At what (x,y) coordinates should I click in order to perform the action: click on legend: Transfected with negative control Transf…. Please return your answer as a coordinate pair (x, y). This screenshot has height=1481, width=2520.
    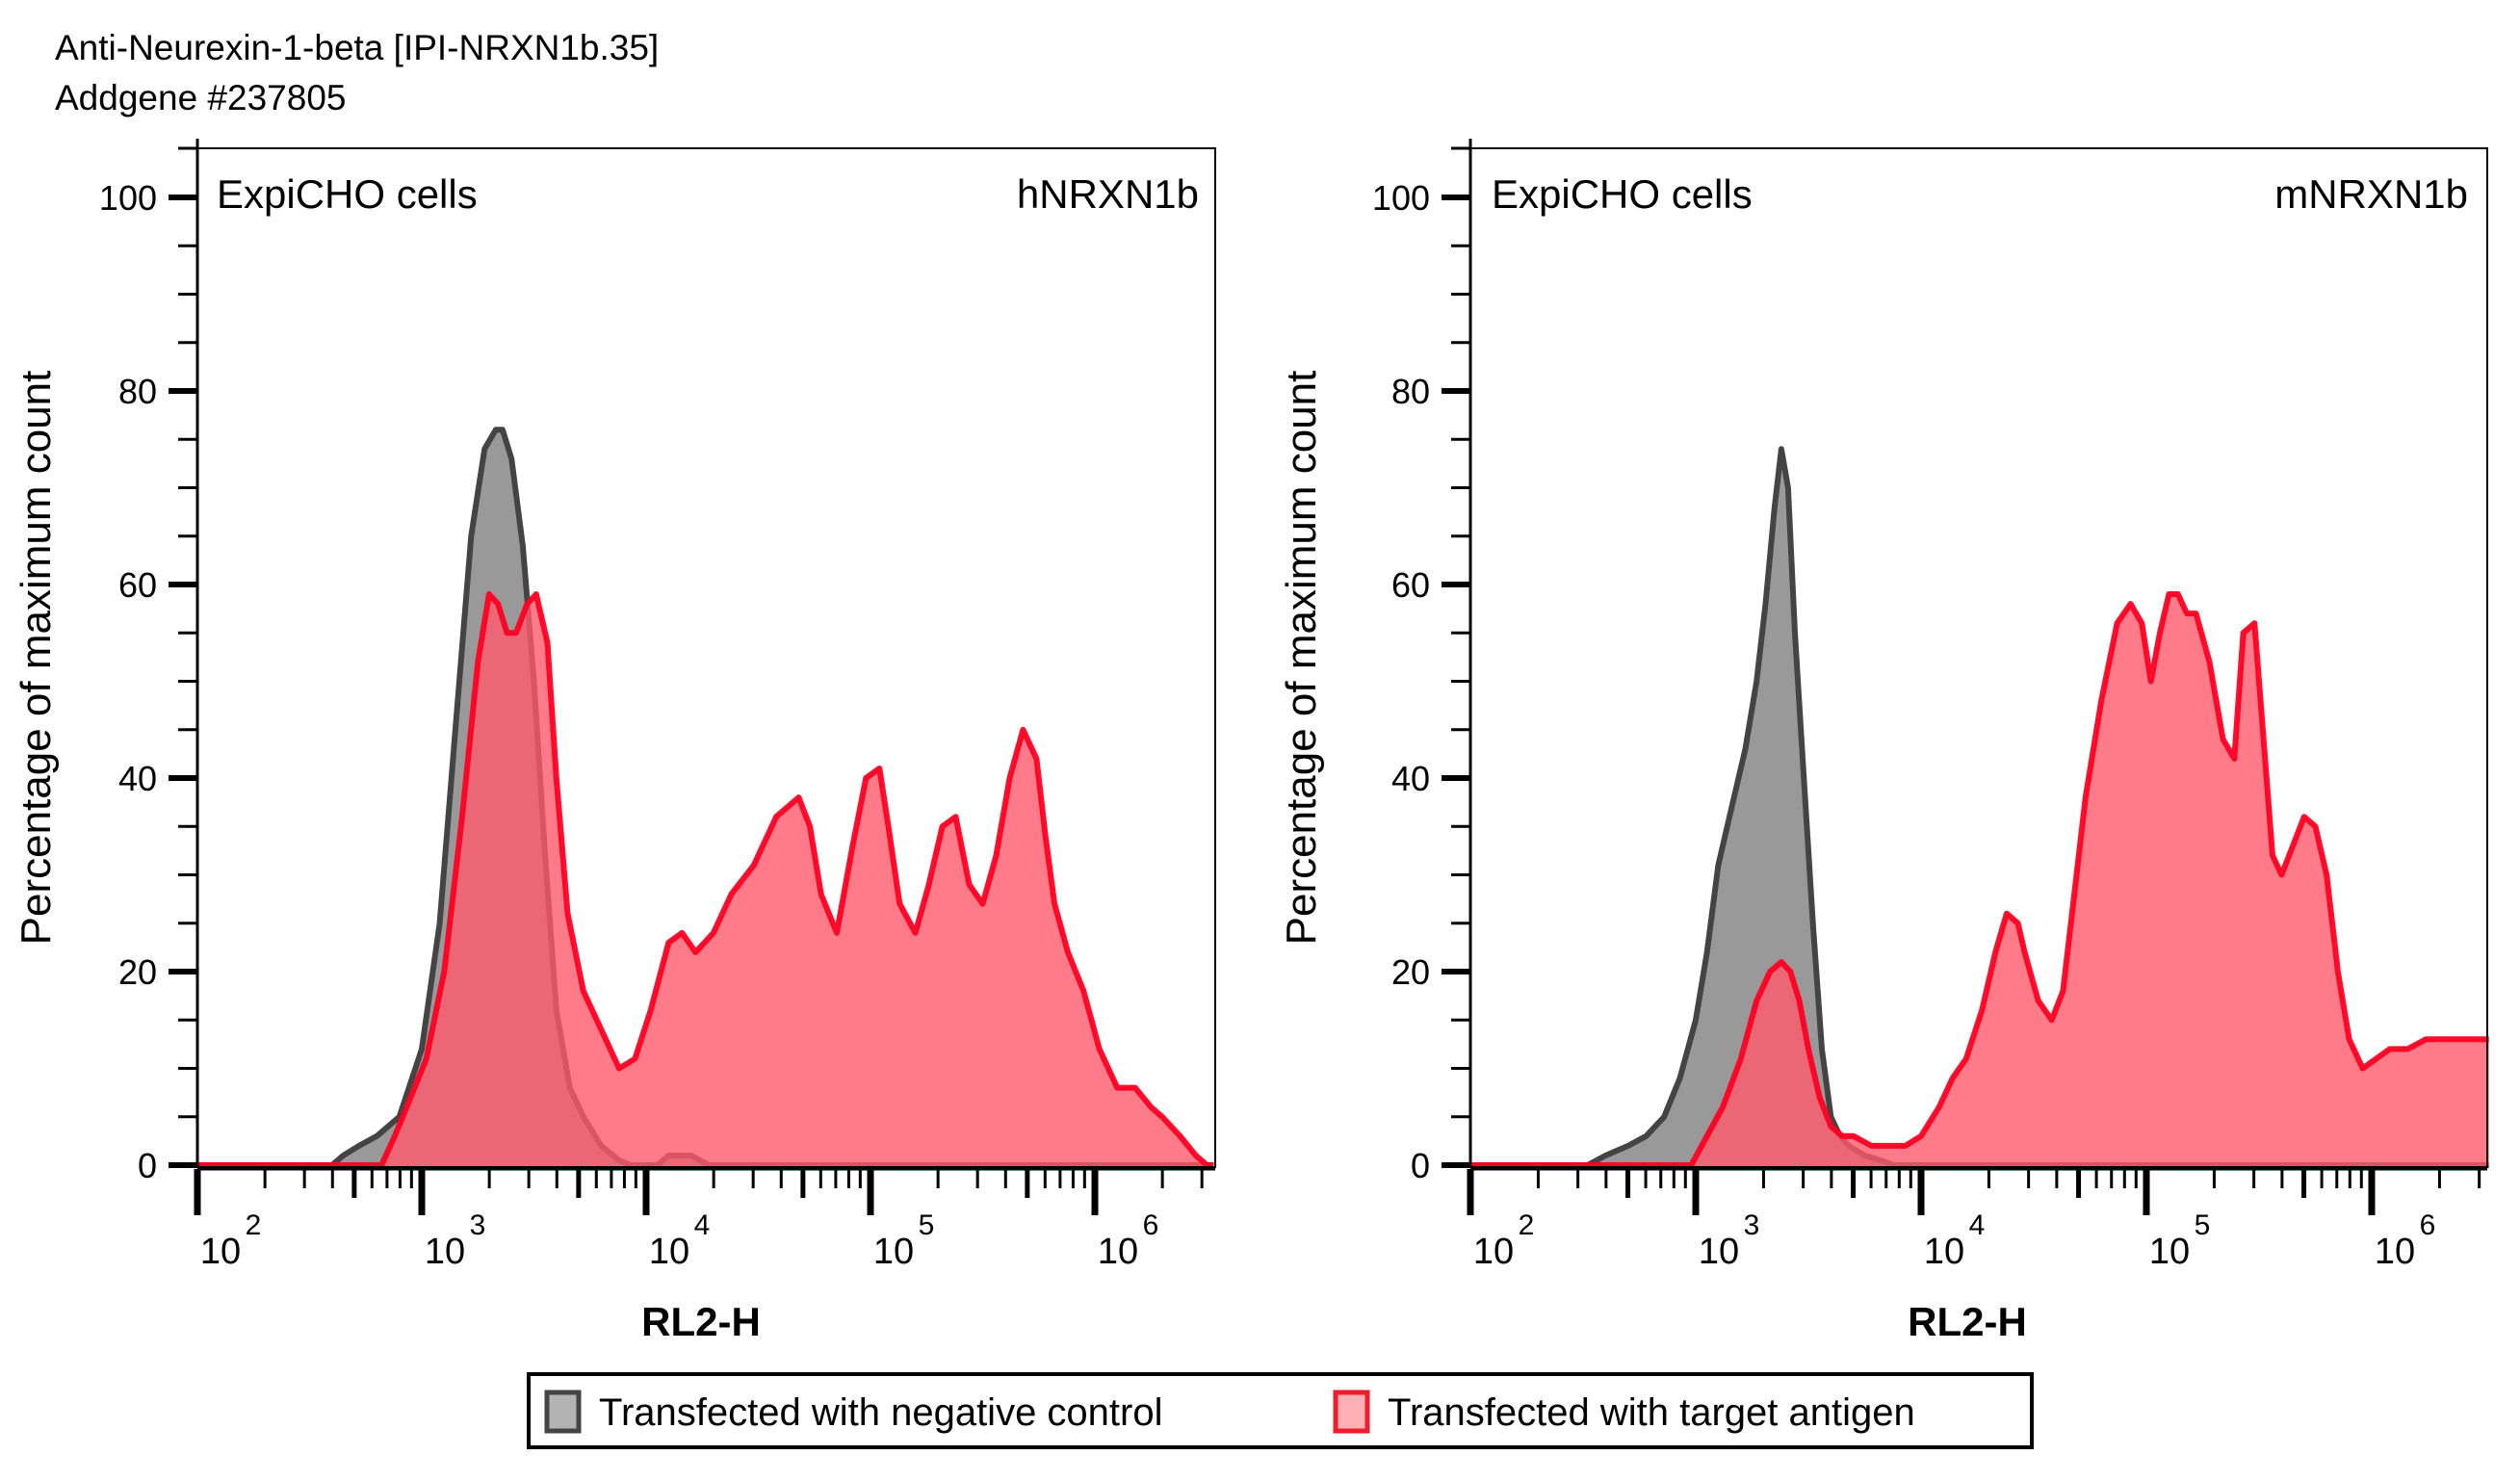
    Looking at the image, I should click on (1280, 1410).